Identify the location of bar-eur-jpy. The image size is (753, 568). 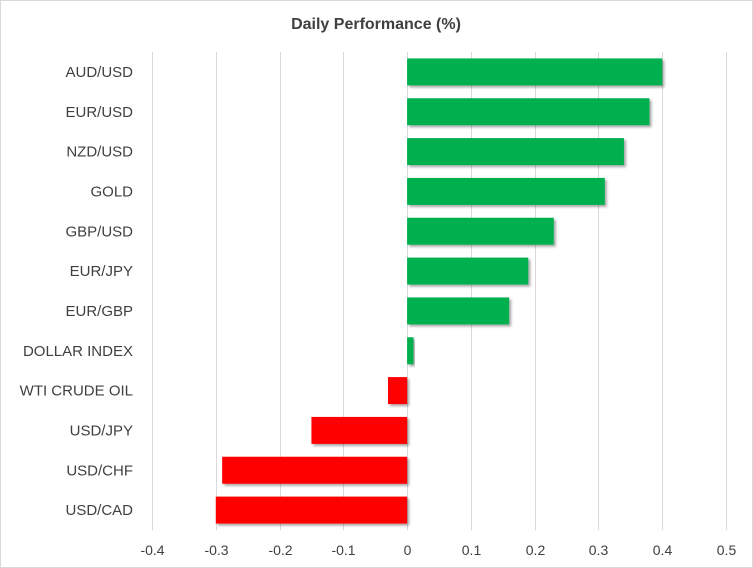
(468, 271).